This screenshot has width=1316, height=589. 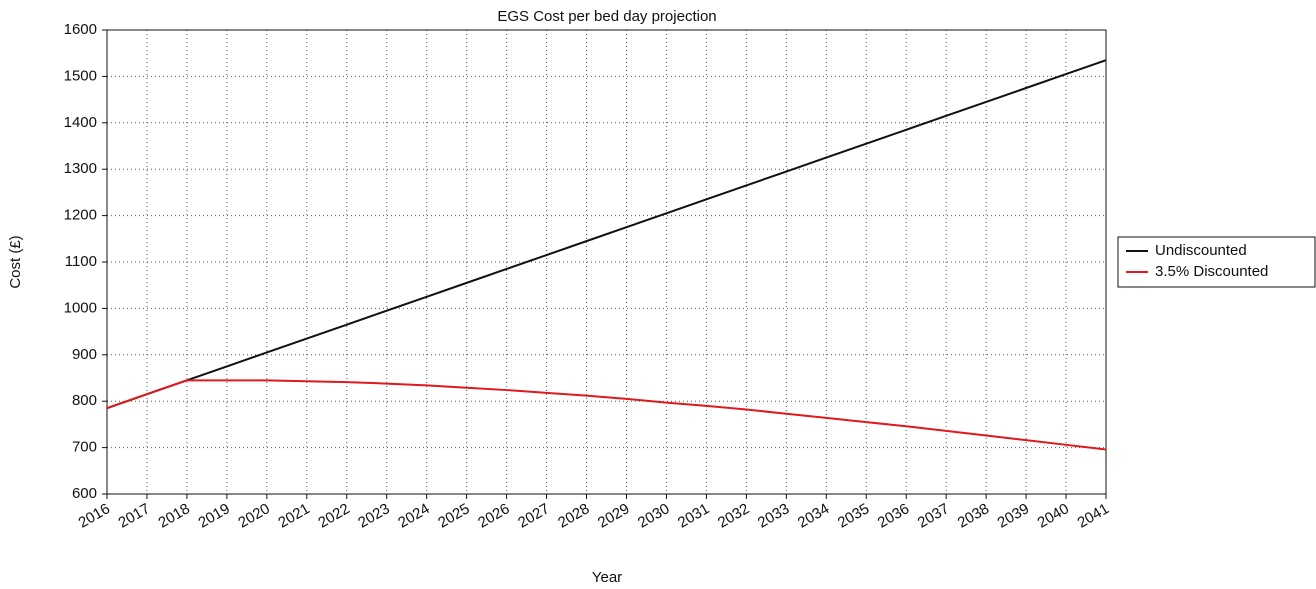 I want to click on x-tick-label: 2023, so click(x=373, y=515).